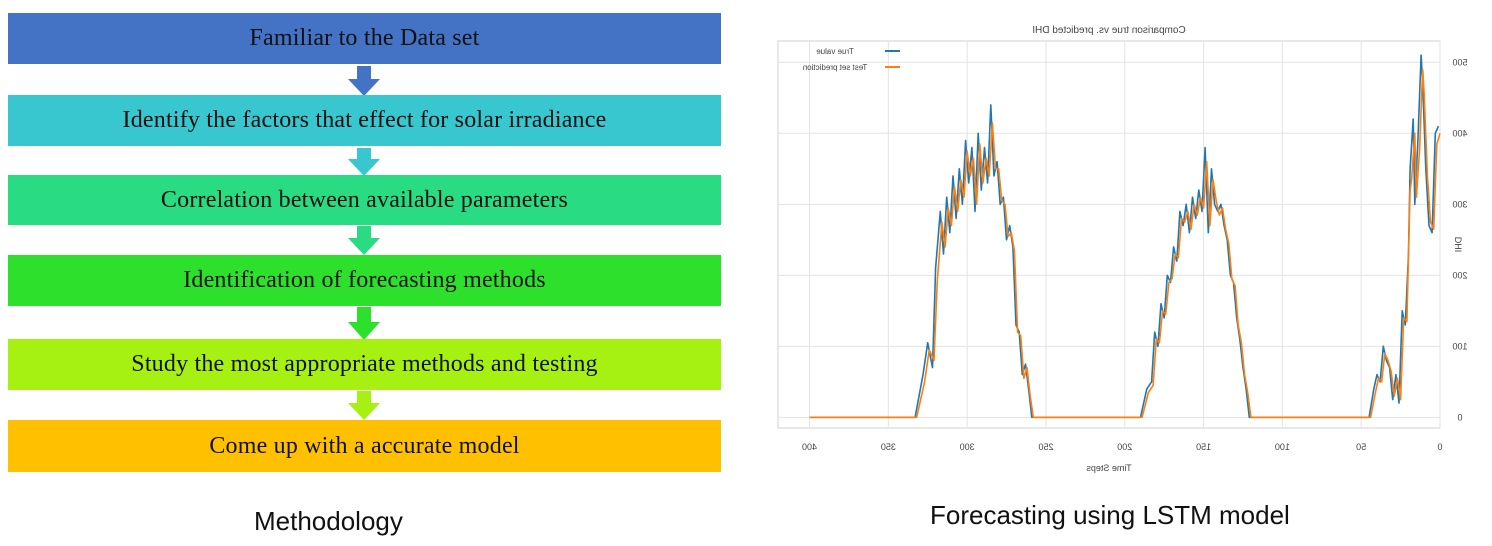 The width and height of the screenshot is (1492, 546). Describe the element at coordinates (835, 67) in the screenshot. I see `legend-label-2: Test set prediction` at that location.